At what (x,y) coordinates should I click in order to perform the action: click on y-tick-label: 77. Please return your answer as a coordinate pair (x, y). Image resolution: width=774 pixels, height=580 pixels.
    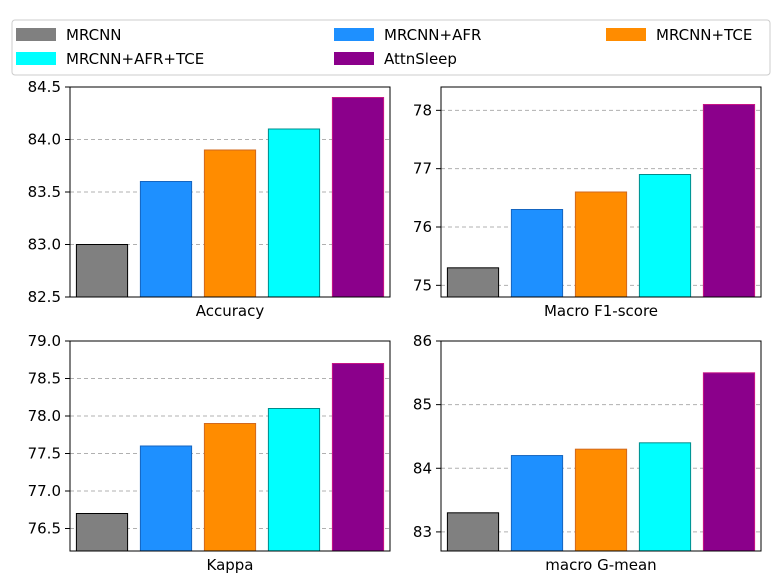
    Looking at the image, I should click on (422, 169).